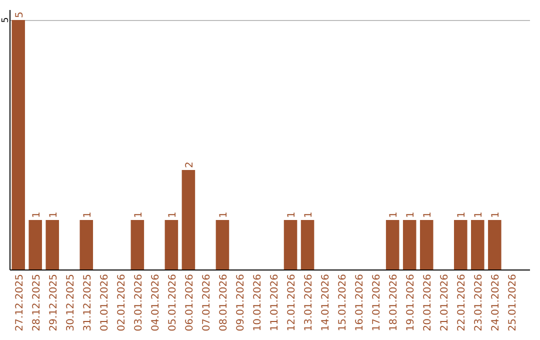  Describe the element at coordinates (292, 303) in the screenshot. I see `x-tick-label: 12.01.2026` at that location.